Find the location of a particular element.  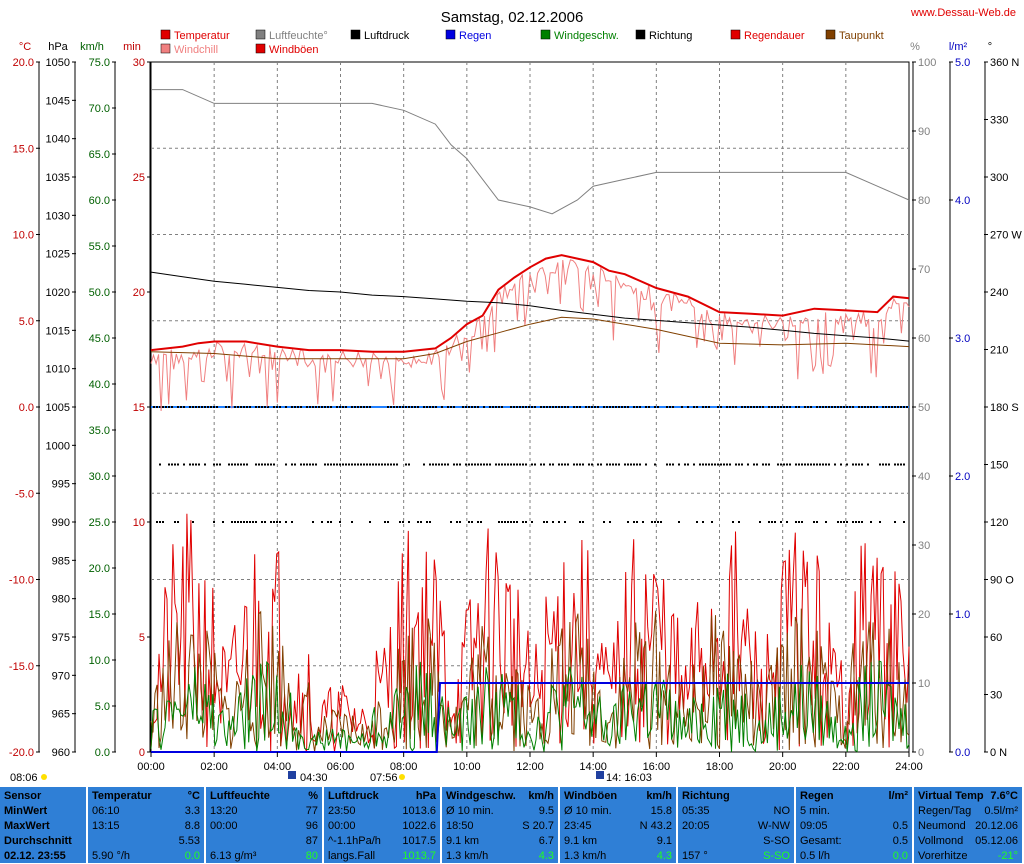

humidity-tick-label: 20 is located at coordinates (924, 615).